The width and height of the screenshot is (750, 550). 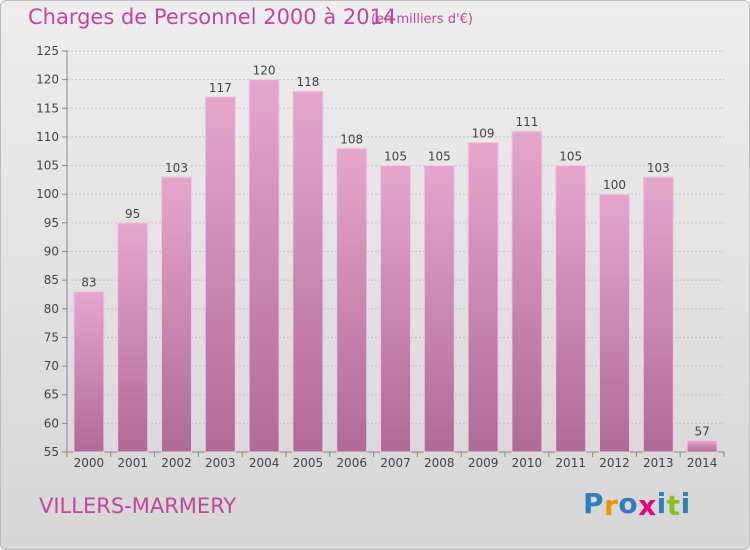 What do you see at coordinates (264, 266) in the screenshot?
I see `bar-2004` at bounding box center [264, 266].